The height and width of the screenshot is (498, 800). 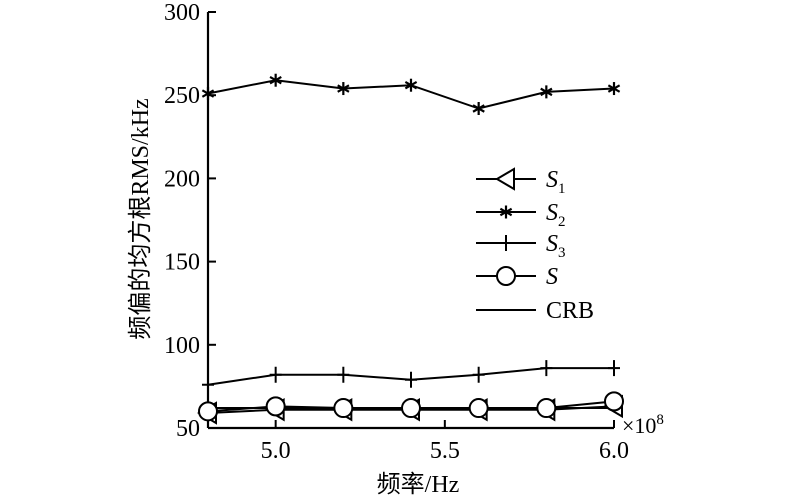 I want to click on legend-item: CRB, so click(x=535, y=311).